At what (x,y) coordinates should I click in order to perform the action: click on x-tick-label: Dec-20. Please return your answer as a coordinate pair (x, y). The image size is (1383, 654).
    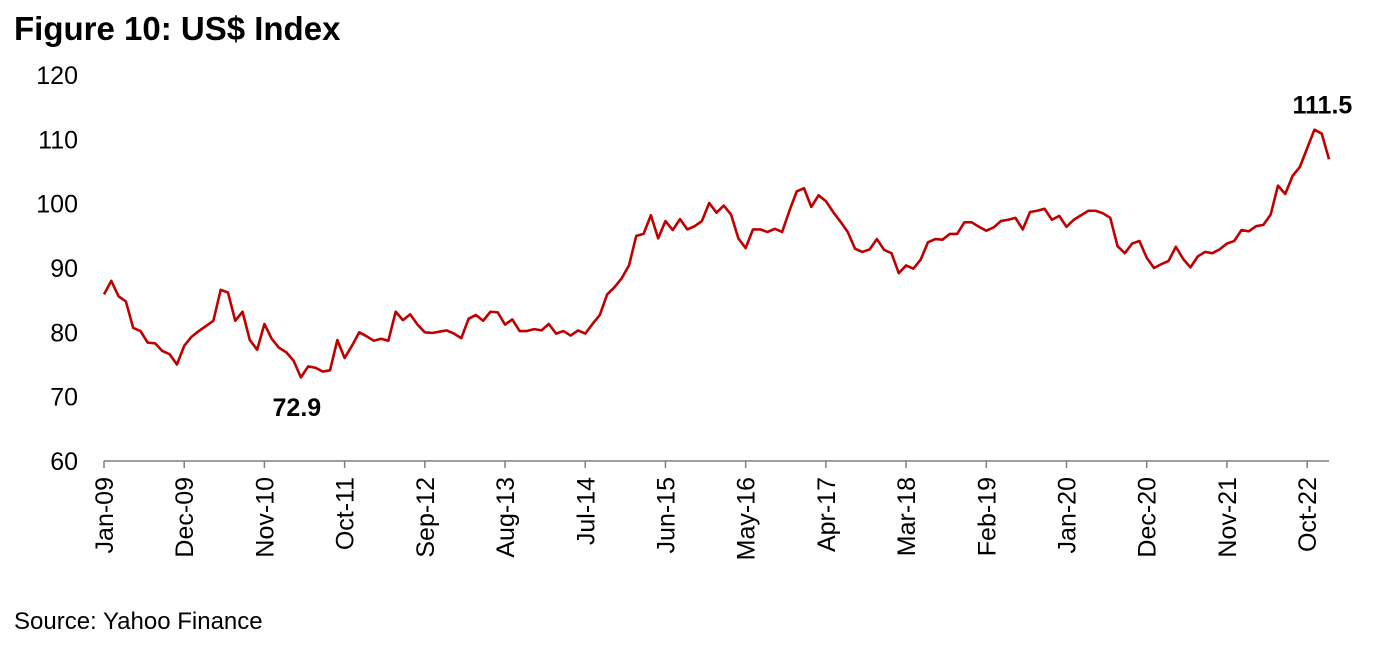
    Looking at the image, I should click on (1148, 517).